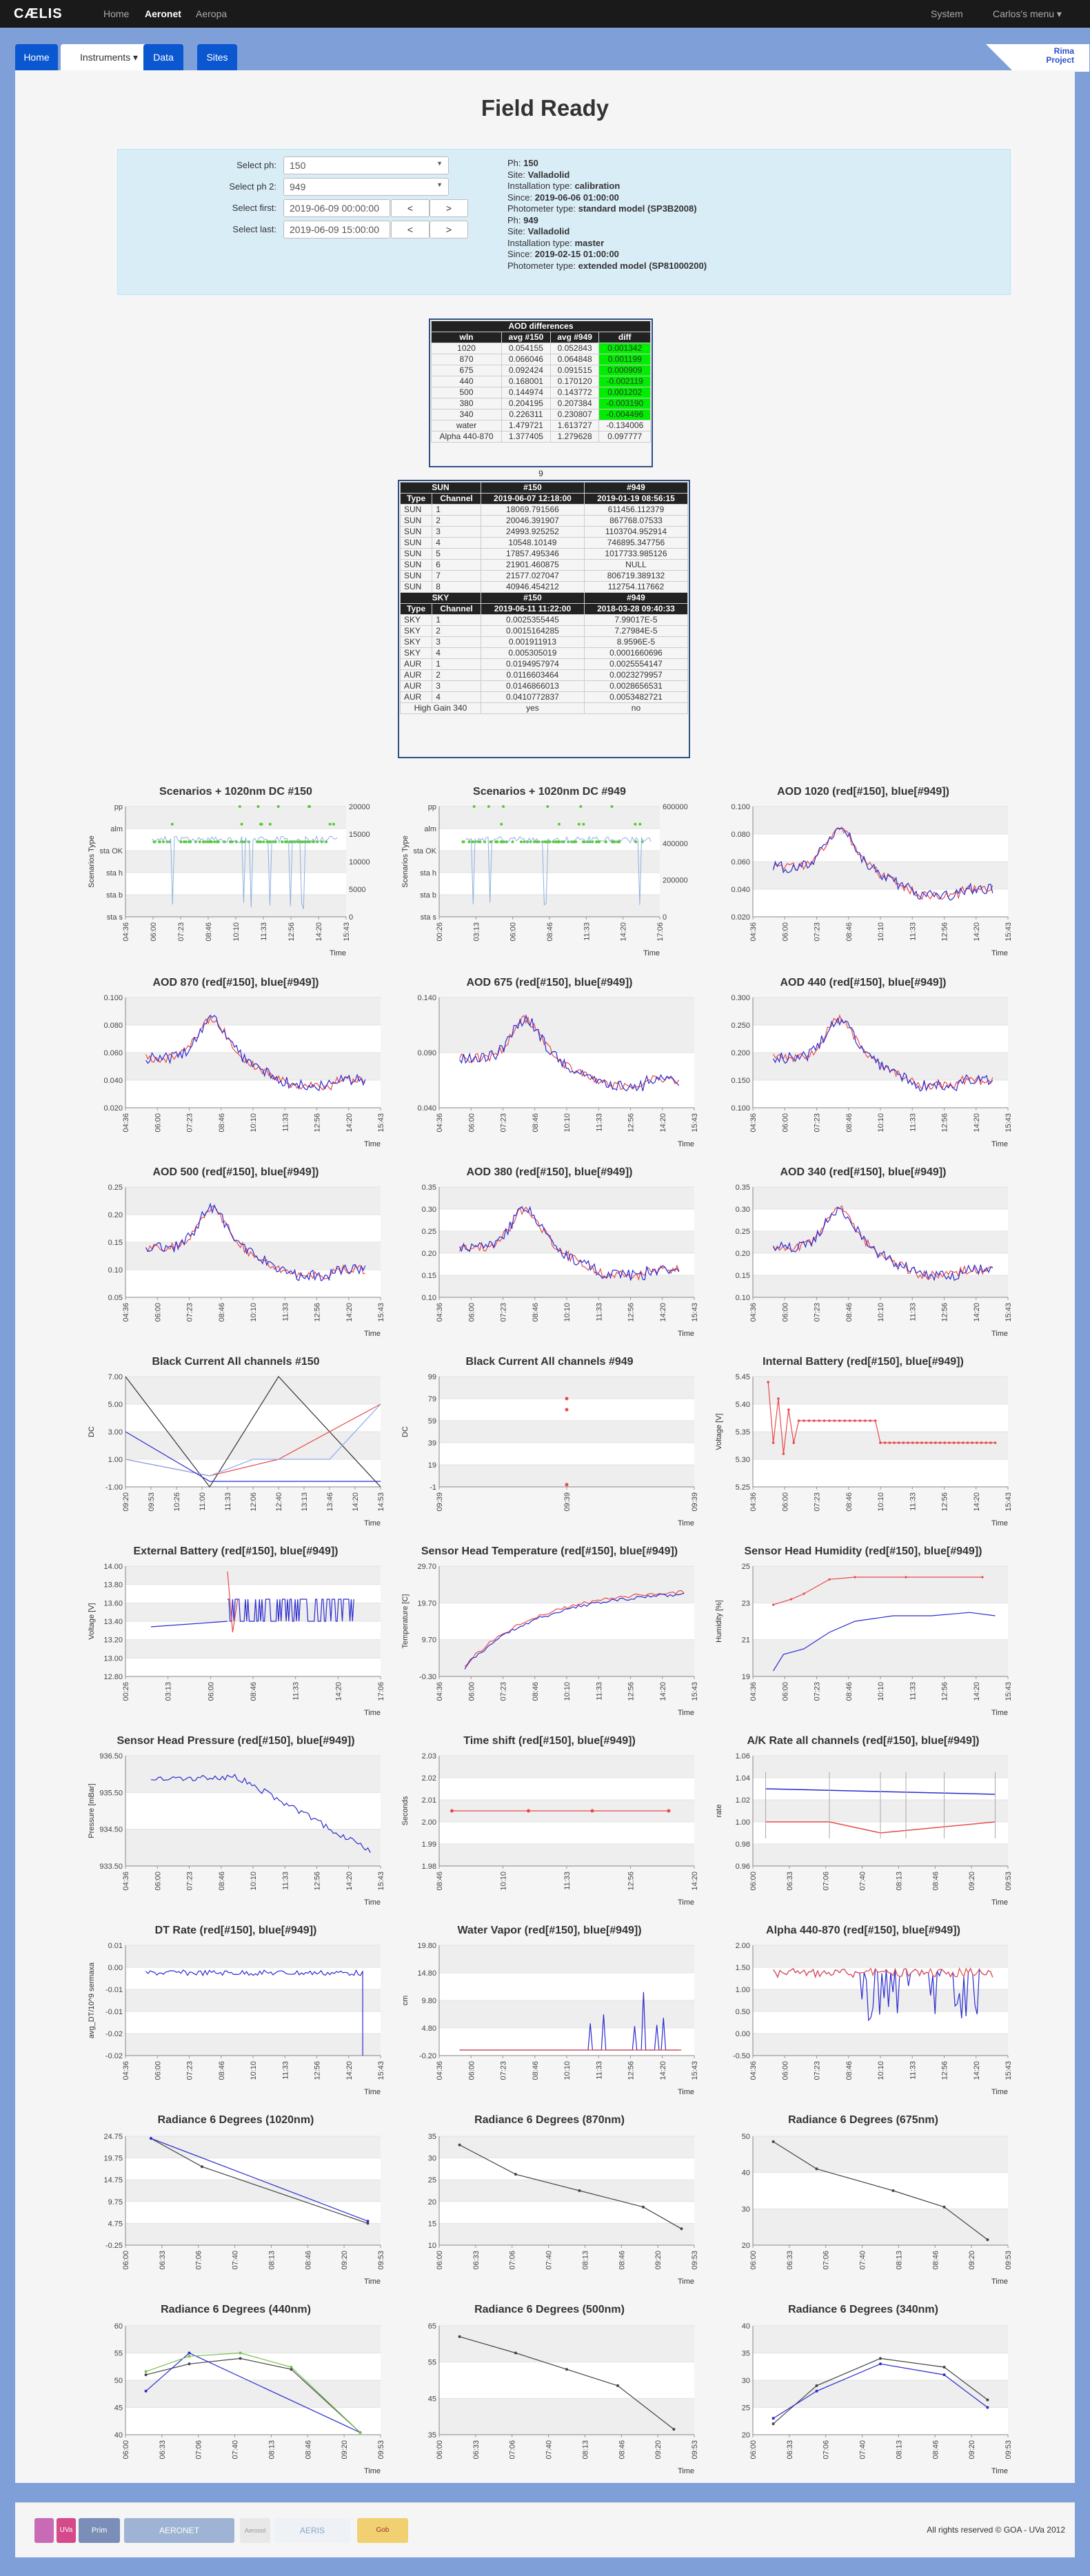  Describe the element at coordinates (743, 1844) in the screenshot. I see `y-tick-label: 0.98` at that location.